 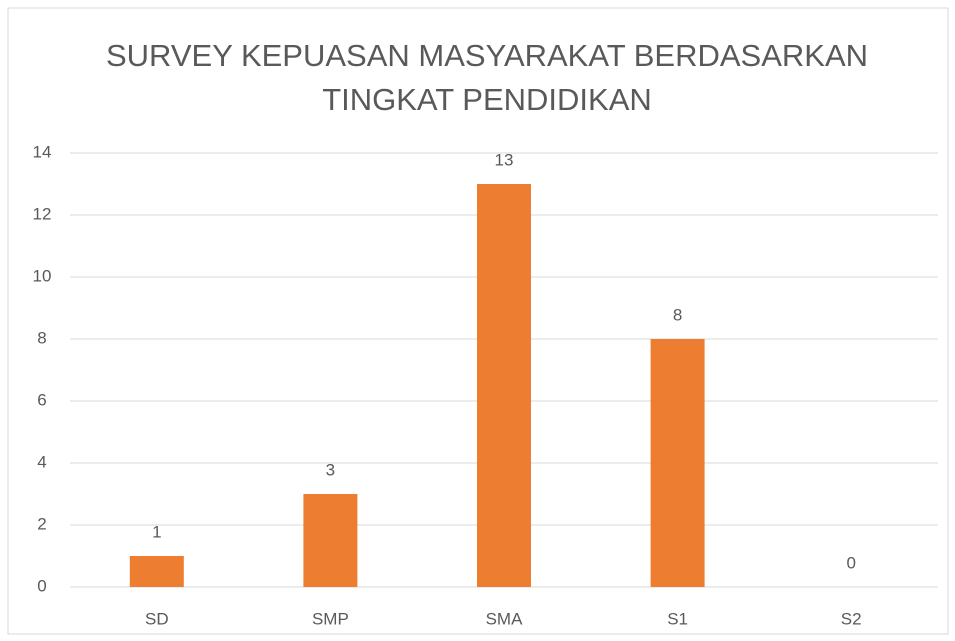 I want to click on y-tick-label: 10, so click(x=42, y=275).